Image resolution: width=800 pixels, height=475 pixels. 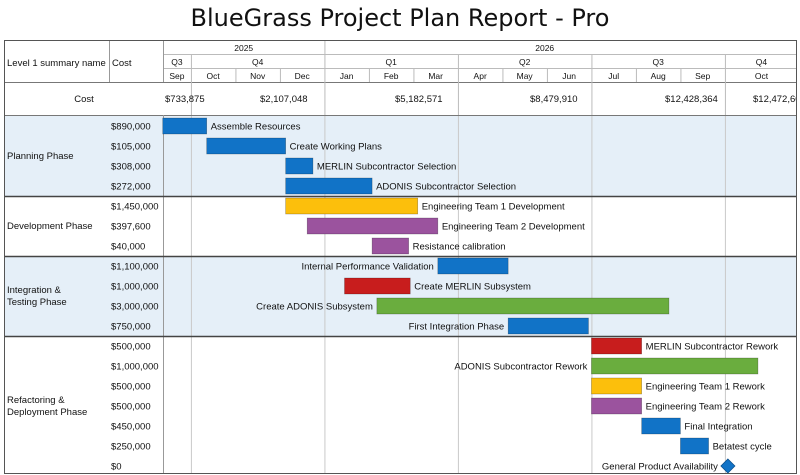 What do you see at coordinates (40, 156) in the screenshot?
I see `group-name: Planning Phase` at bounding box center [40, 156].